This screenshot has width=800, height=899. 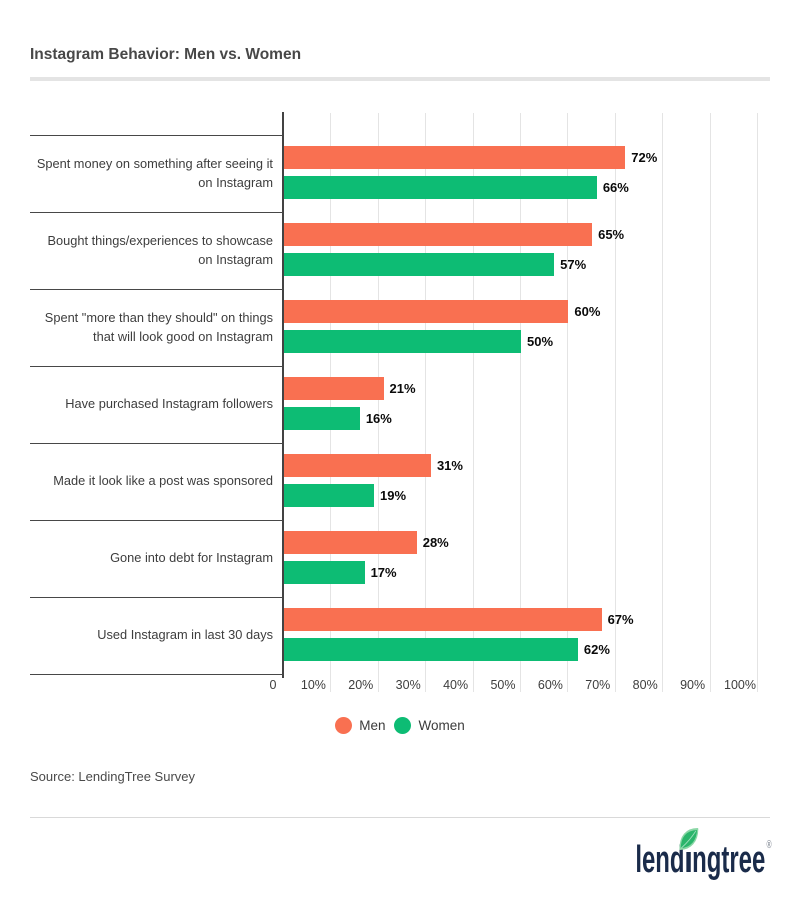 I want to click on legend-dot-women, so click(x=403, y=725).